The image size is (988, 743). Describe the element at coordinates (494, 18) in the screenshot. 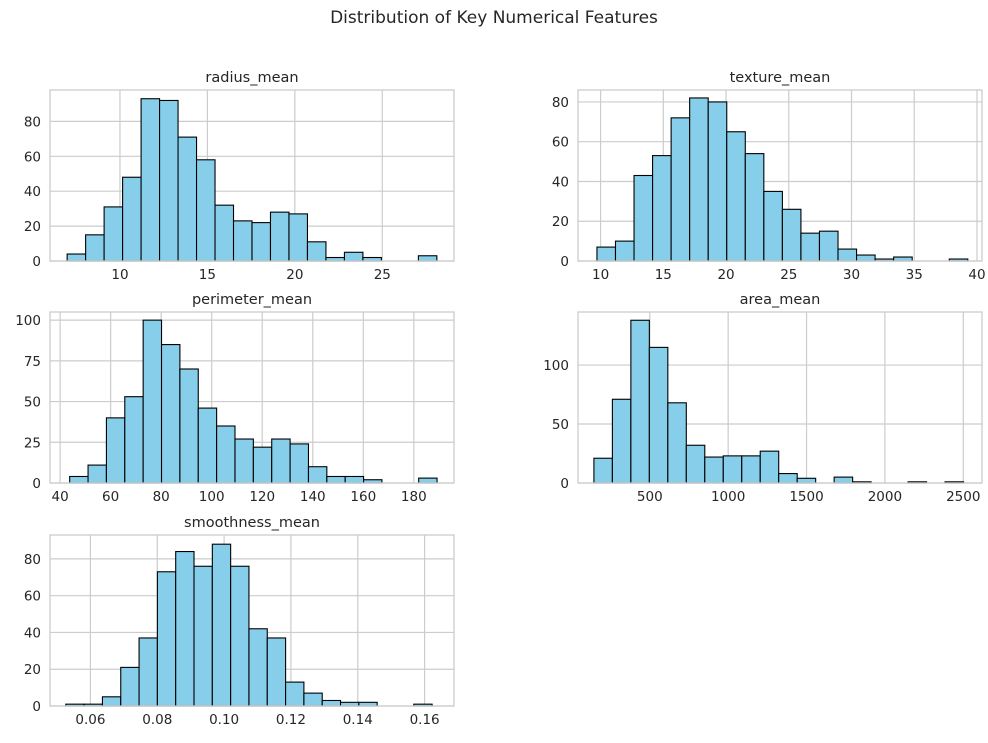

I see `figure-title: Distribution of Key Numerical Features` at that location.